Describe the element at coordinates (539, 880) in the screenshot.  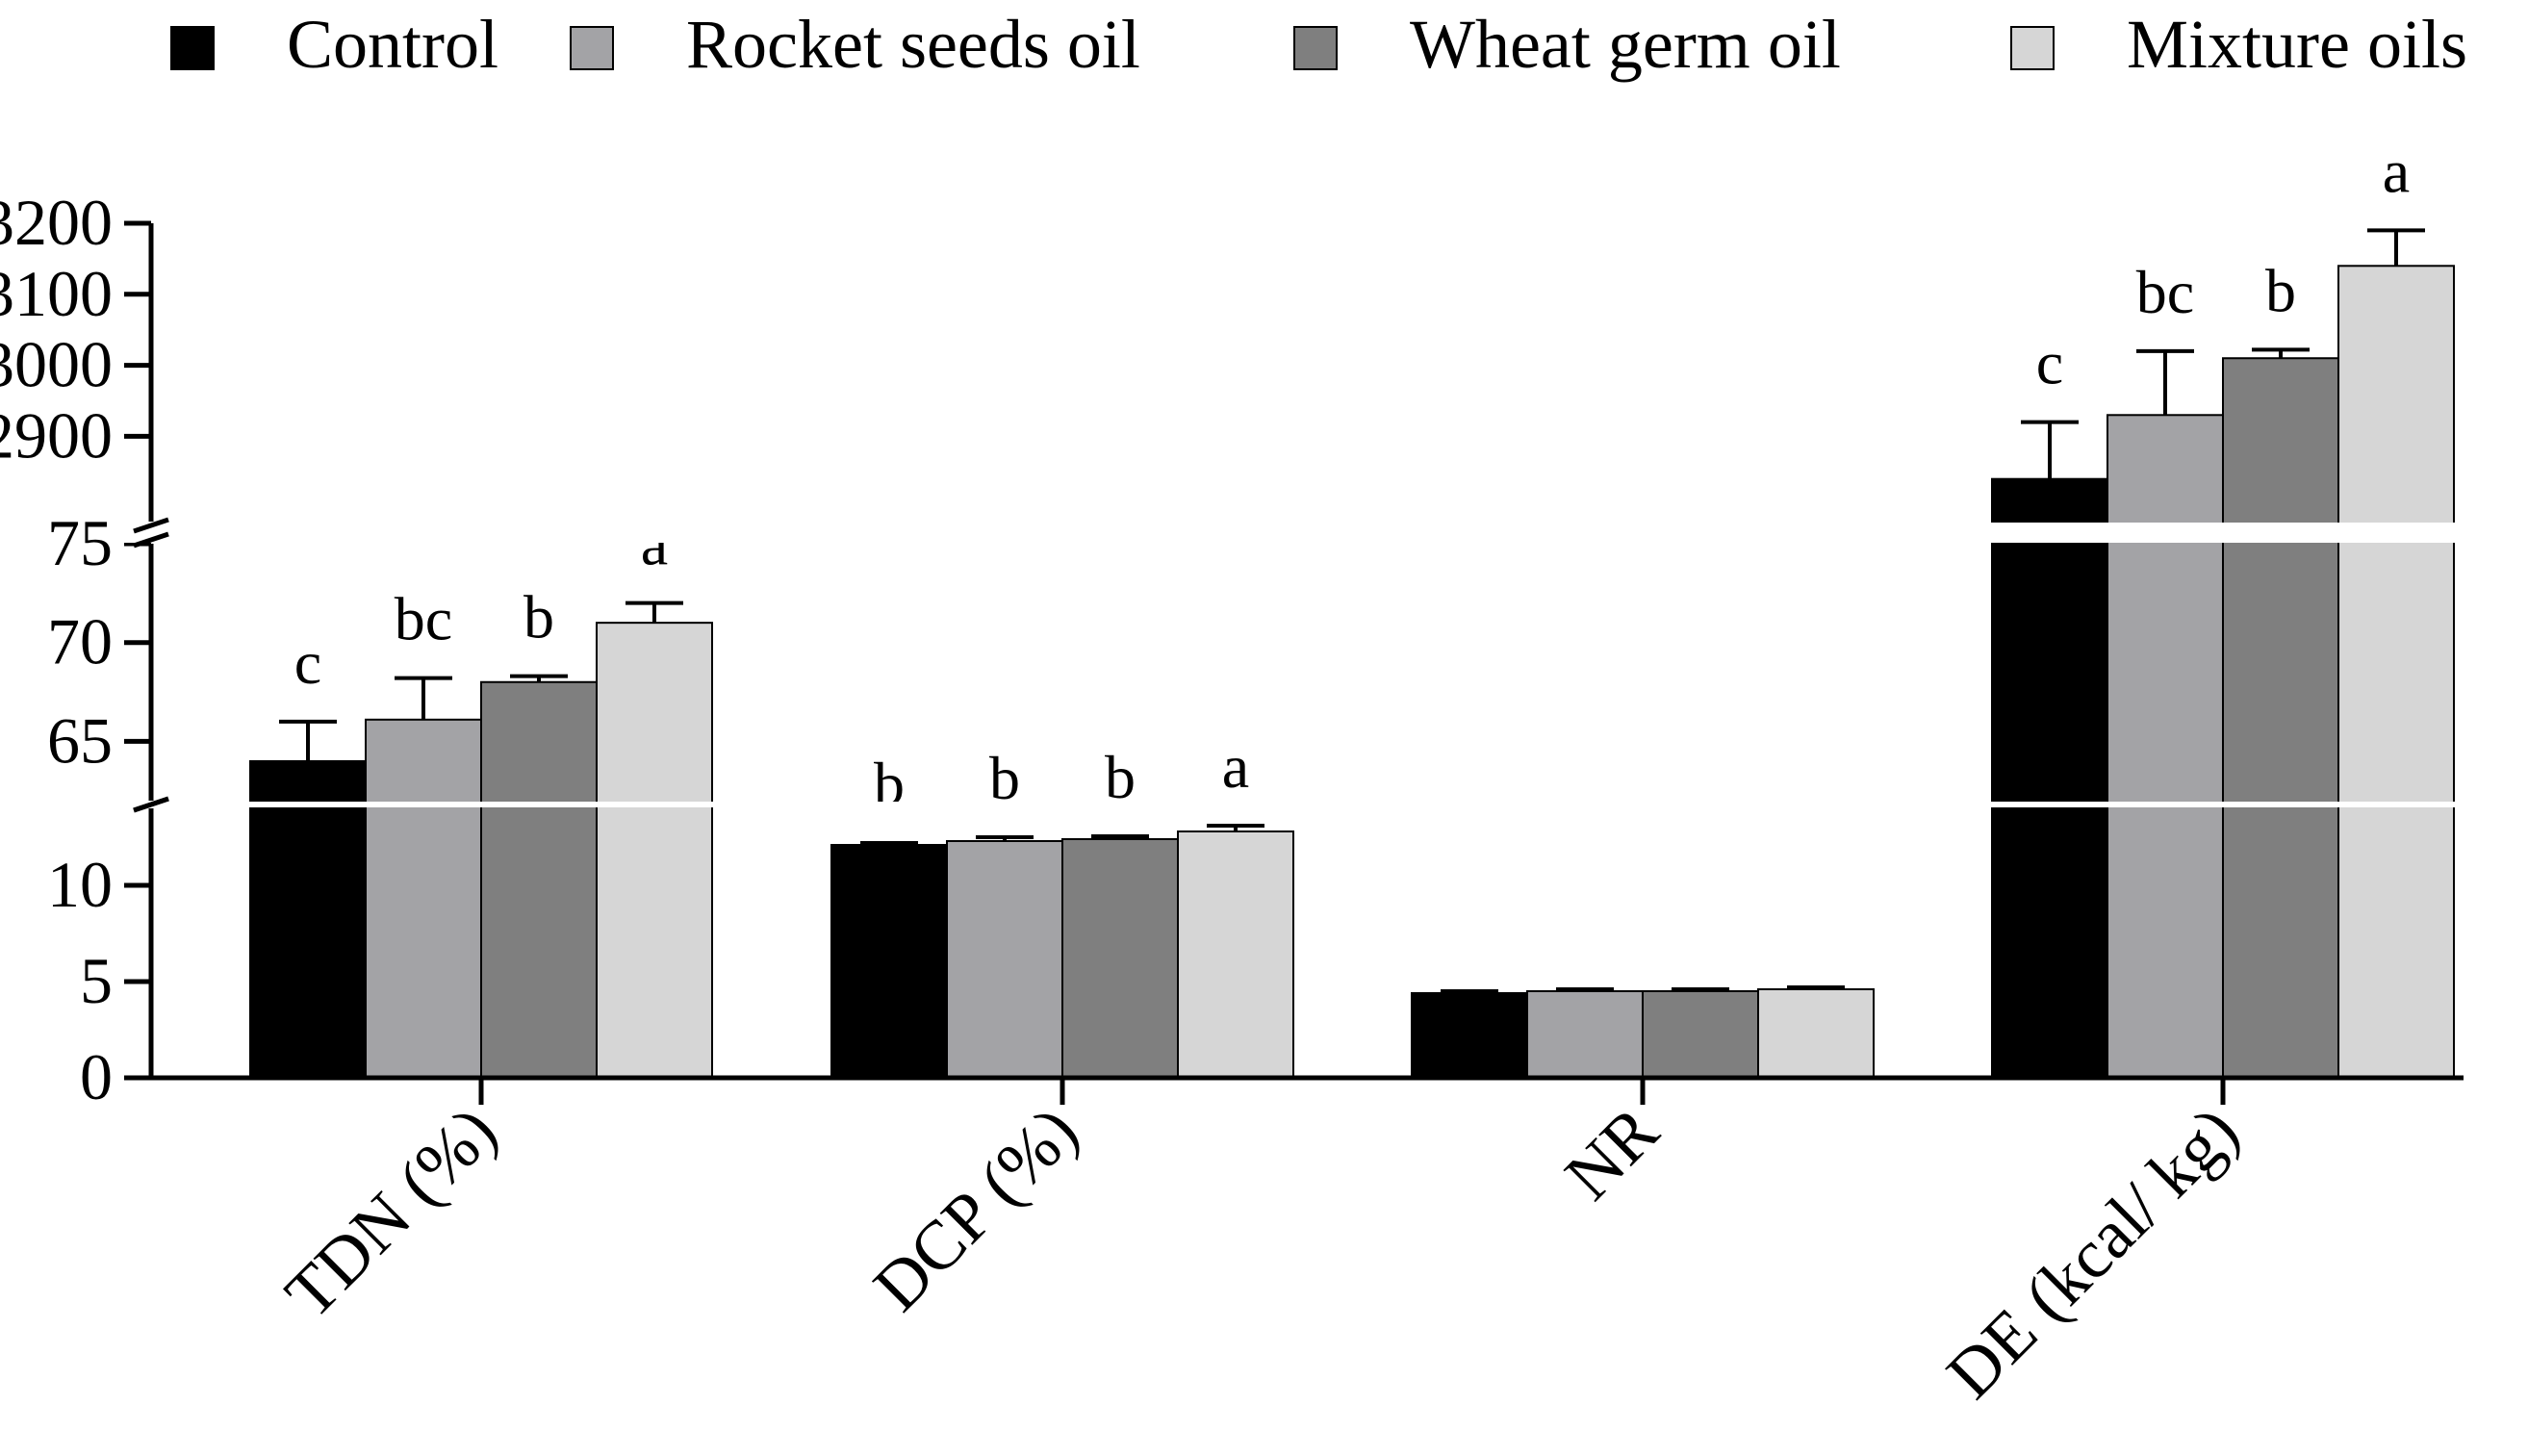
I see `bar-tdn-wheat-germ-oil` at that location.